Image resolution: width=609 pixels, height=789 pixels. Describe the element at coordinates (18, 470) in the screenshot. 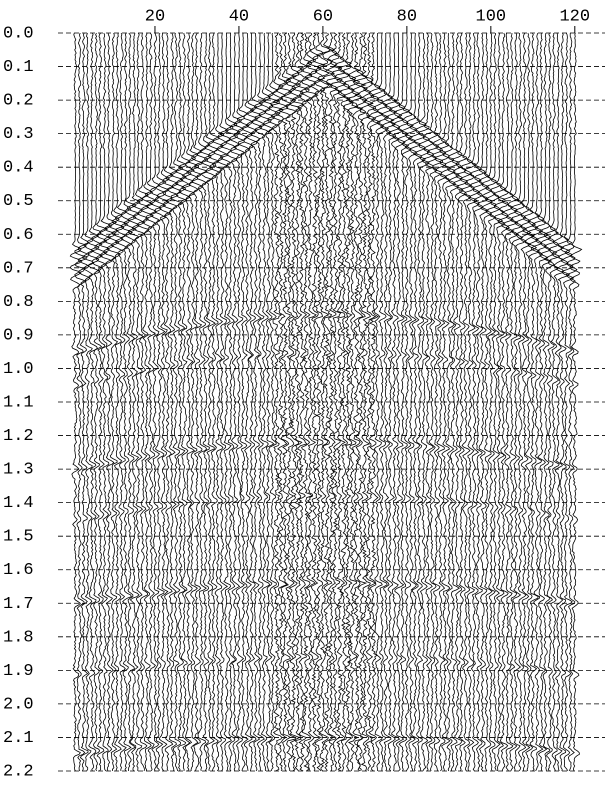

I see `y-tick-label: 1.3` at that location.